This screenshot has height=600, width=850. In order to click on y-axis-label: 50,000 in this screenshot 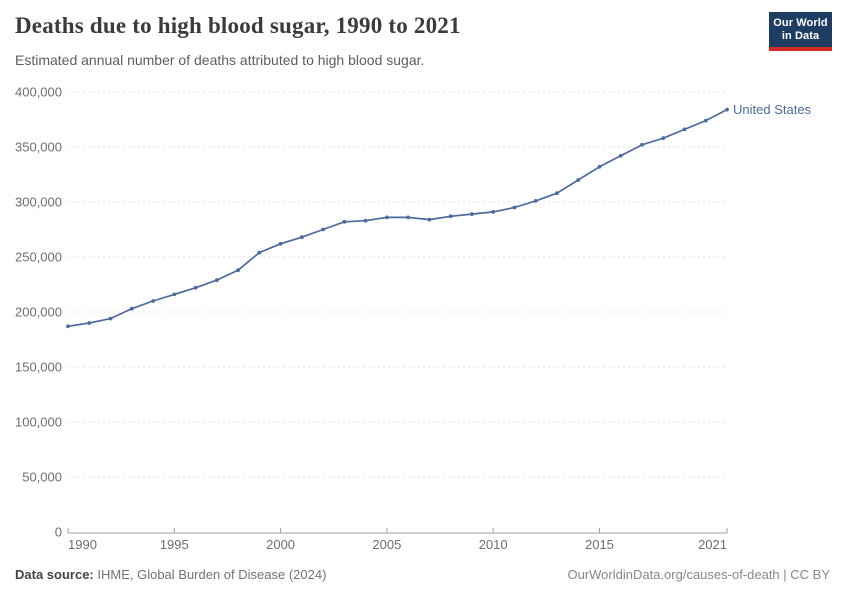, I will do `click(42, 477)`.